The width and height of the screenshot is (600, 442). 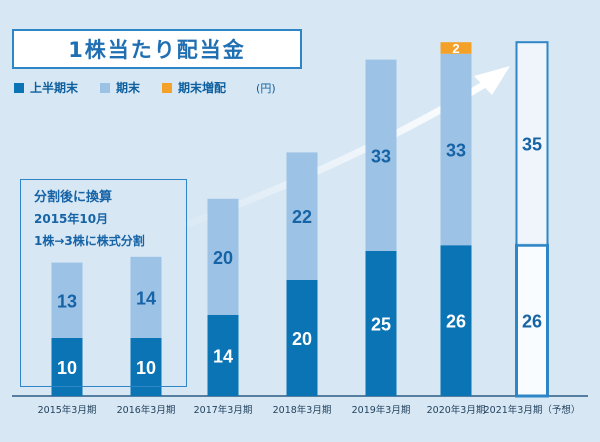 I want to click on note-split-ratio: 1株→3株に株式分割, so click(x=89, y=241).